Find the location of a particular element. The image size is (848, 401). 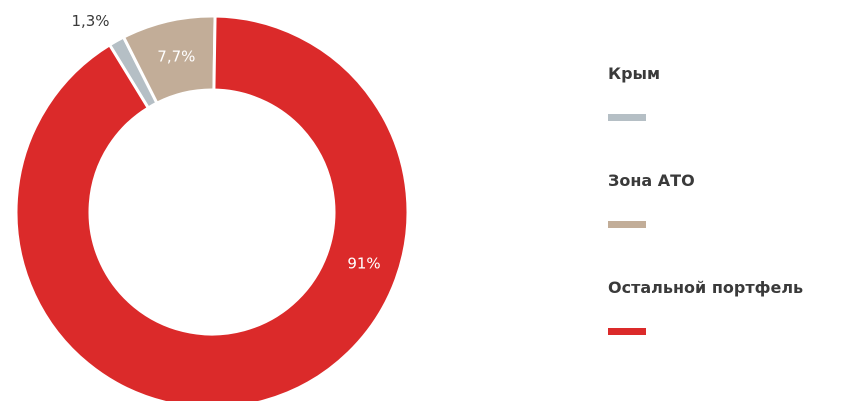

label-crimea: 1,3% is located at coordinates (90, 21).